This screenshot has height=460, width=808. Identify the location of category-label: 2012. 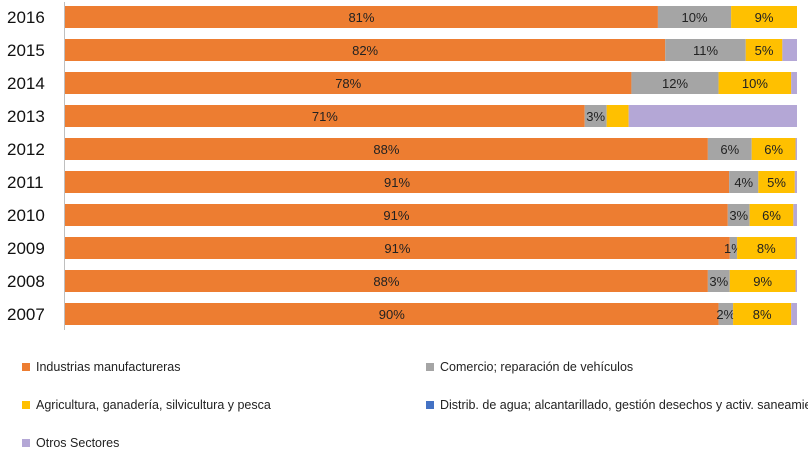
(26, 149).